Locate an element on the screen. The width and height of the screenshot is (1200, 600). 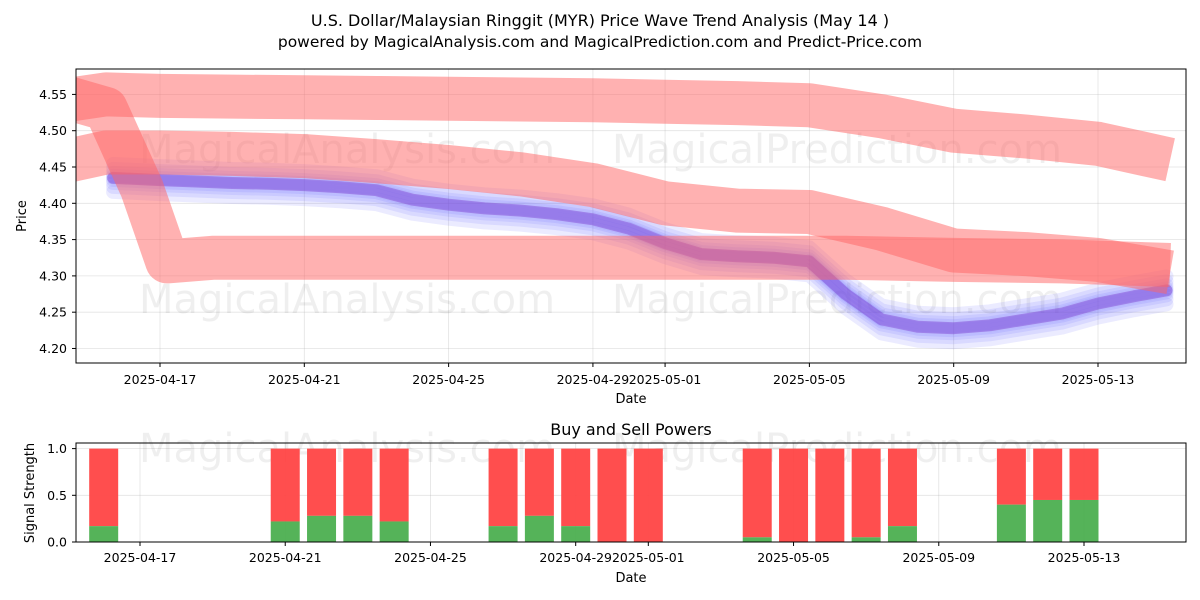
signal-x-tick-label: 2025-05-13 is located at coordinates (1084, 557).